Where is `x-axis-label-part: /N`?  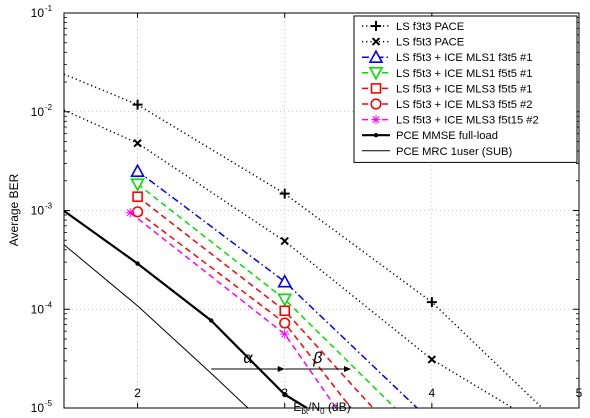 x-axis-label-part: /N is located at coordinates (314, 407).